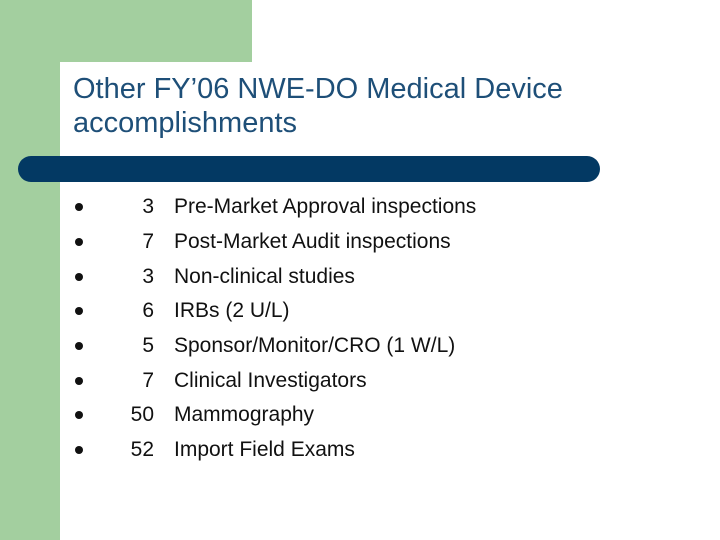 This screenshot has width=720, height=540. Describe the element at coordinates (185, 123) in the screenshot. I see `slide-title-line-2: accomplishments` at that location.